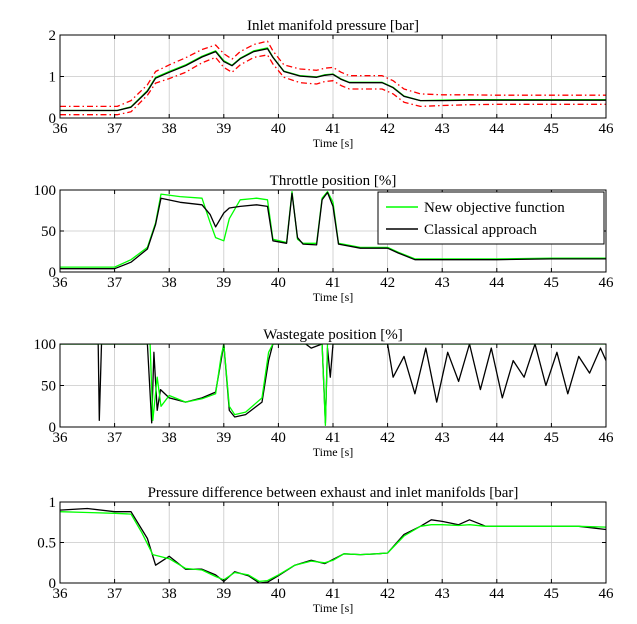  What do you see at coordinates (53, 36) in the screenshot?
I see `y-tick-label: 2` at bounding box center [53, 36].